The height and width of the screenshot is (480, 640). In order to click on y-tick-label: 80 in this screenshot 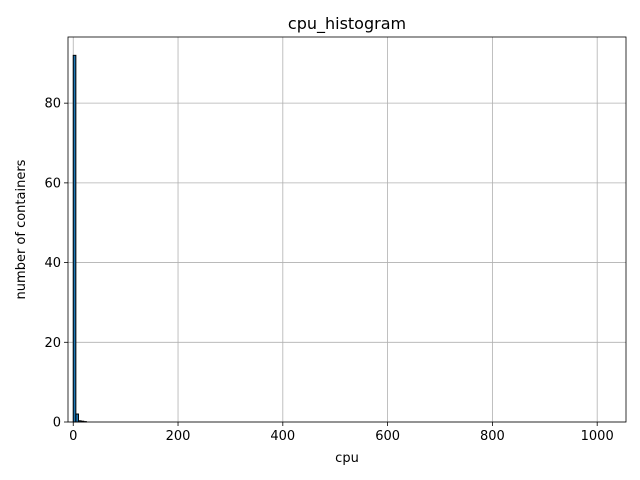, I will do `click(52, 104)`.